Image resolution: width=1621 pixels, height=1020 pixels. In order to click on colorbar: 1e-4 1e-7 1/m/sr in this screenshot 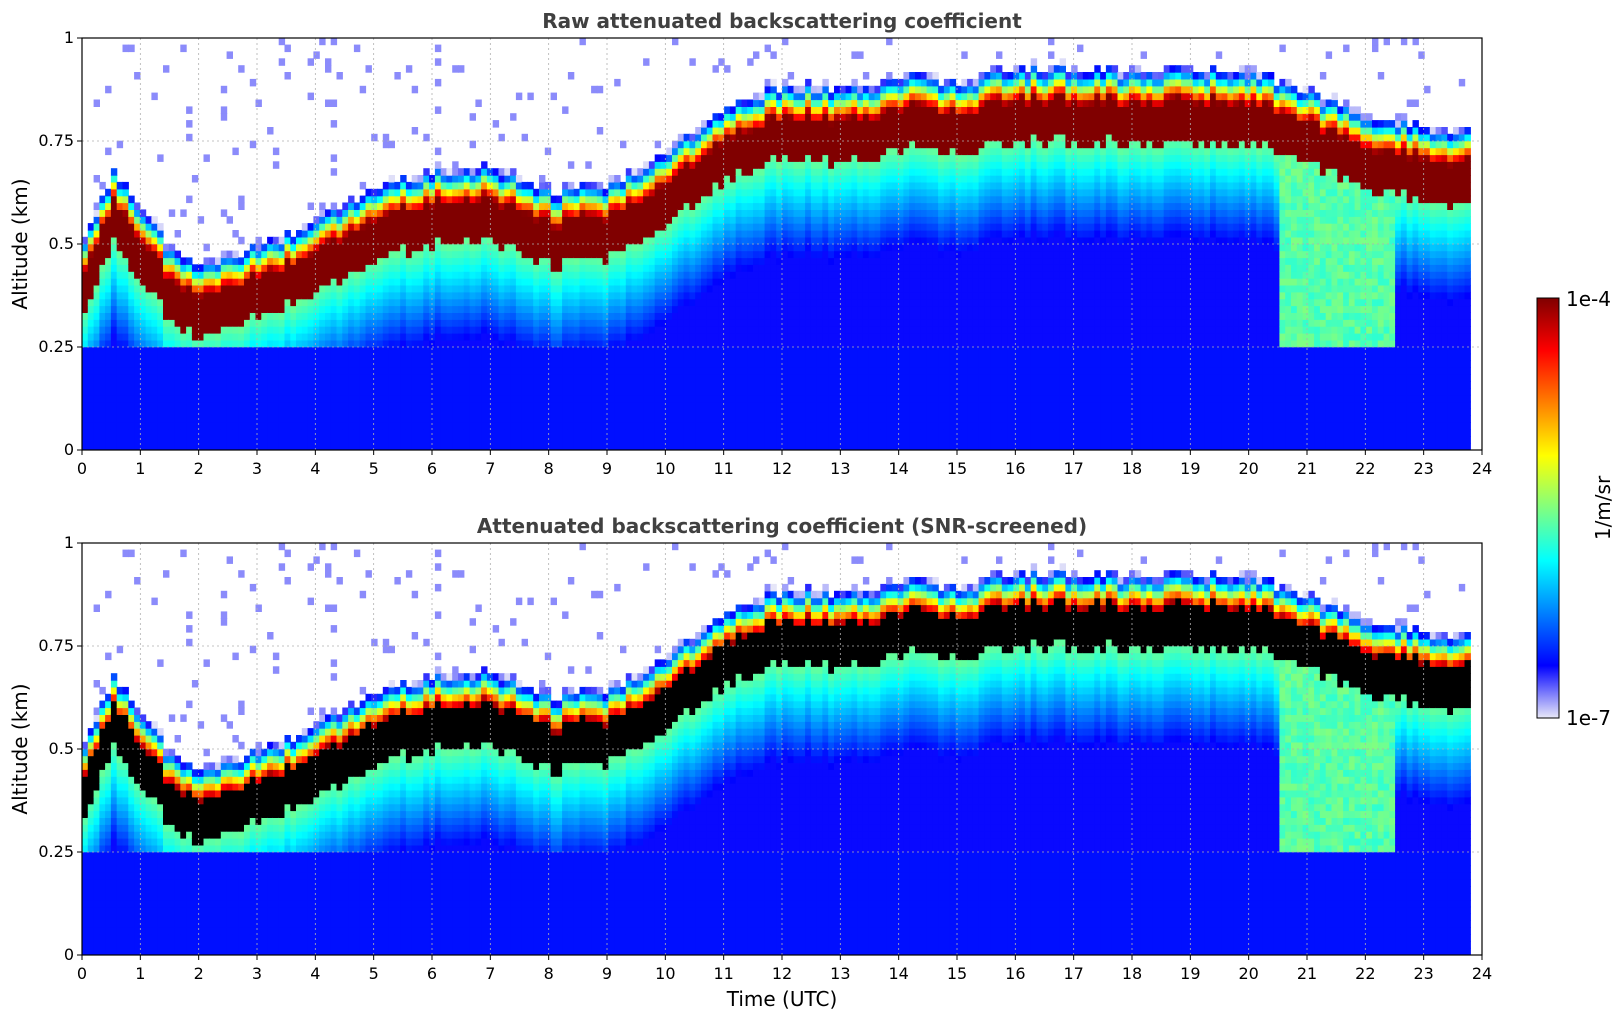, I will do `click(1575, 508)`.